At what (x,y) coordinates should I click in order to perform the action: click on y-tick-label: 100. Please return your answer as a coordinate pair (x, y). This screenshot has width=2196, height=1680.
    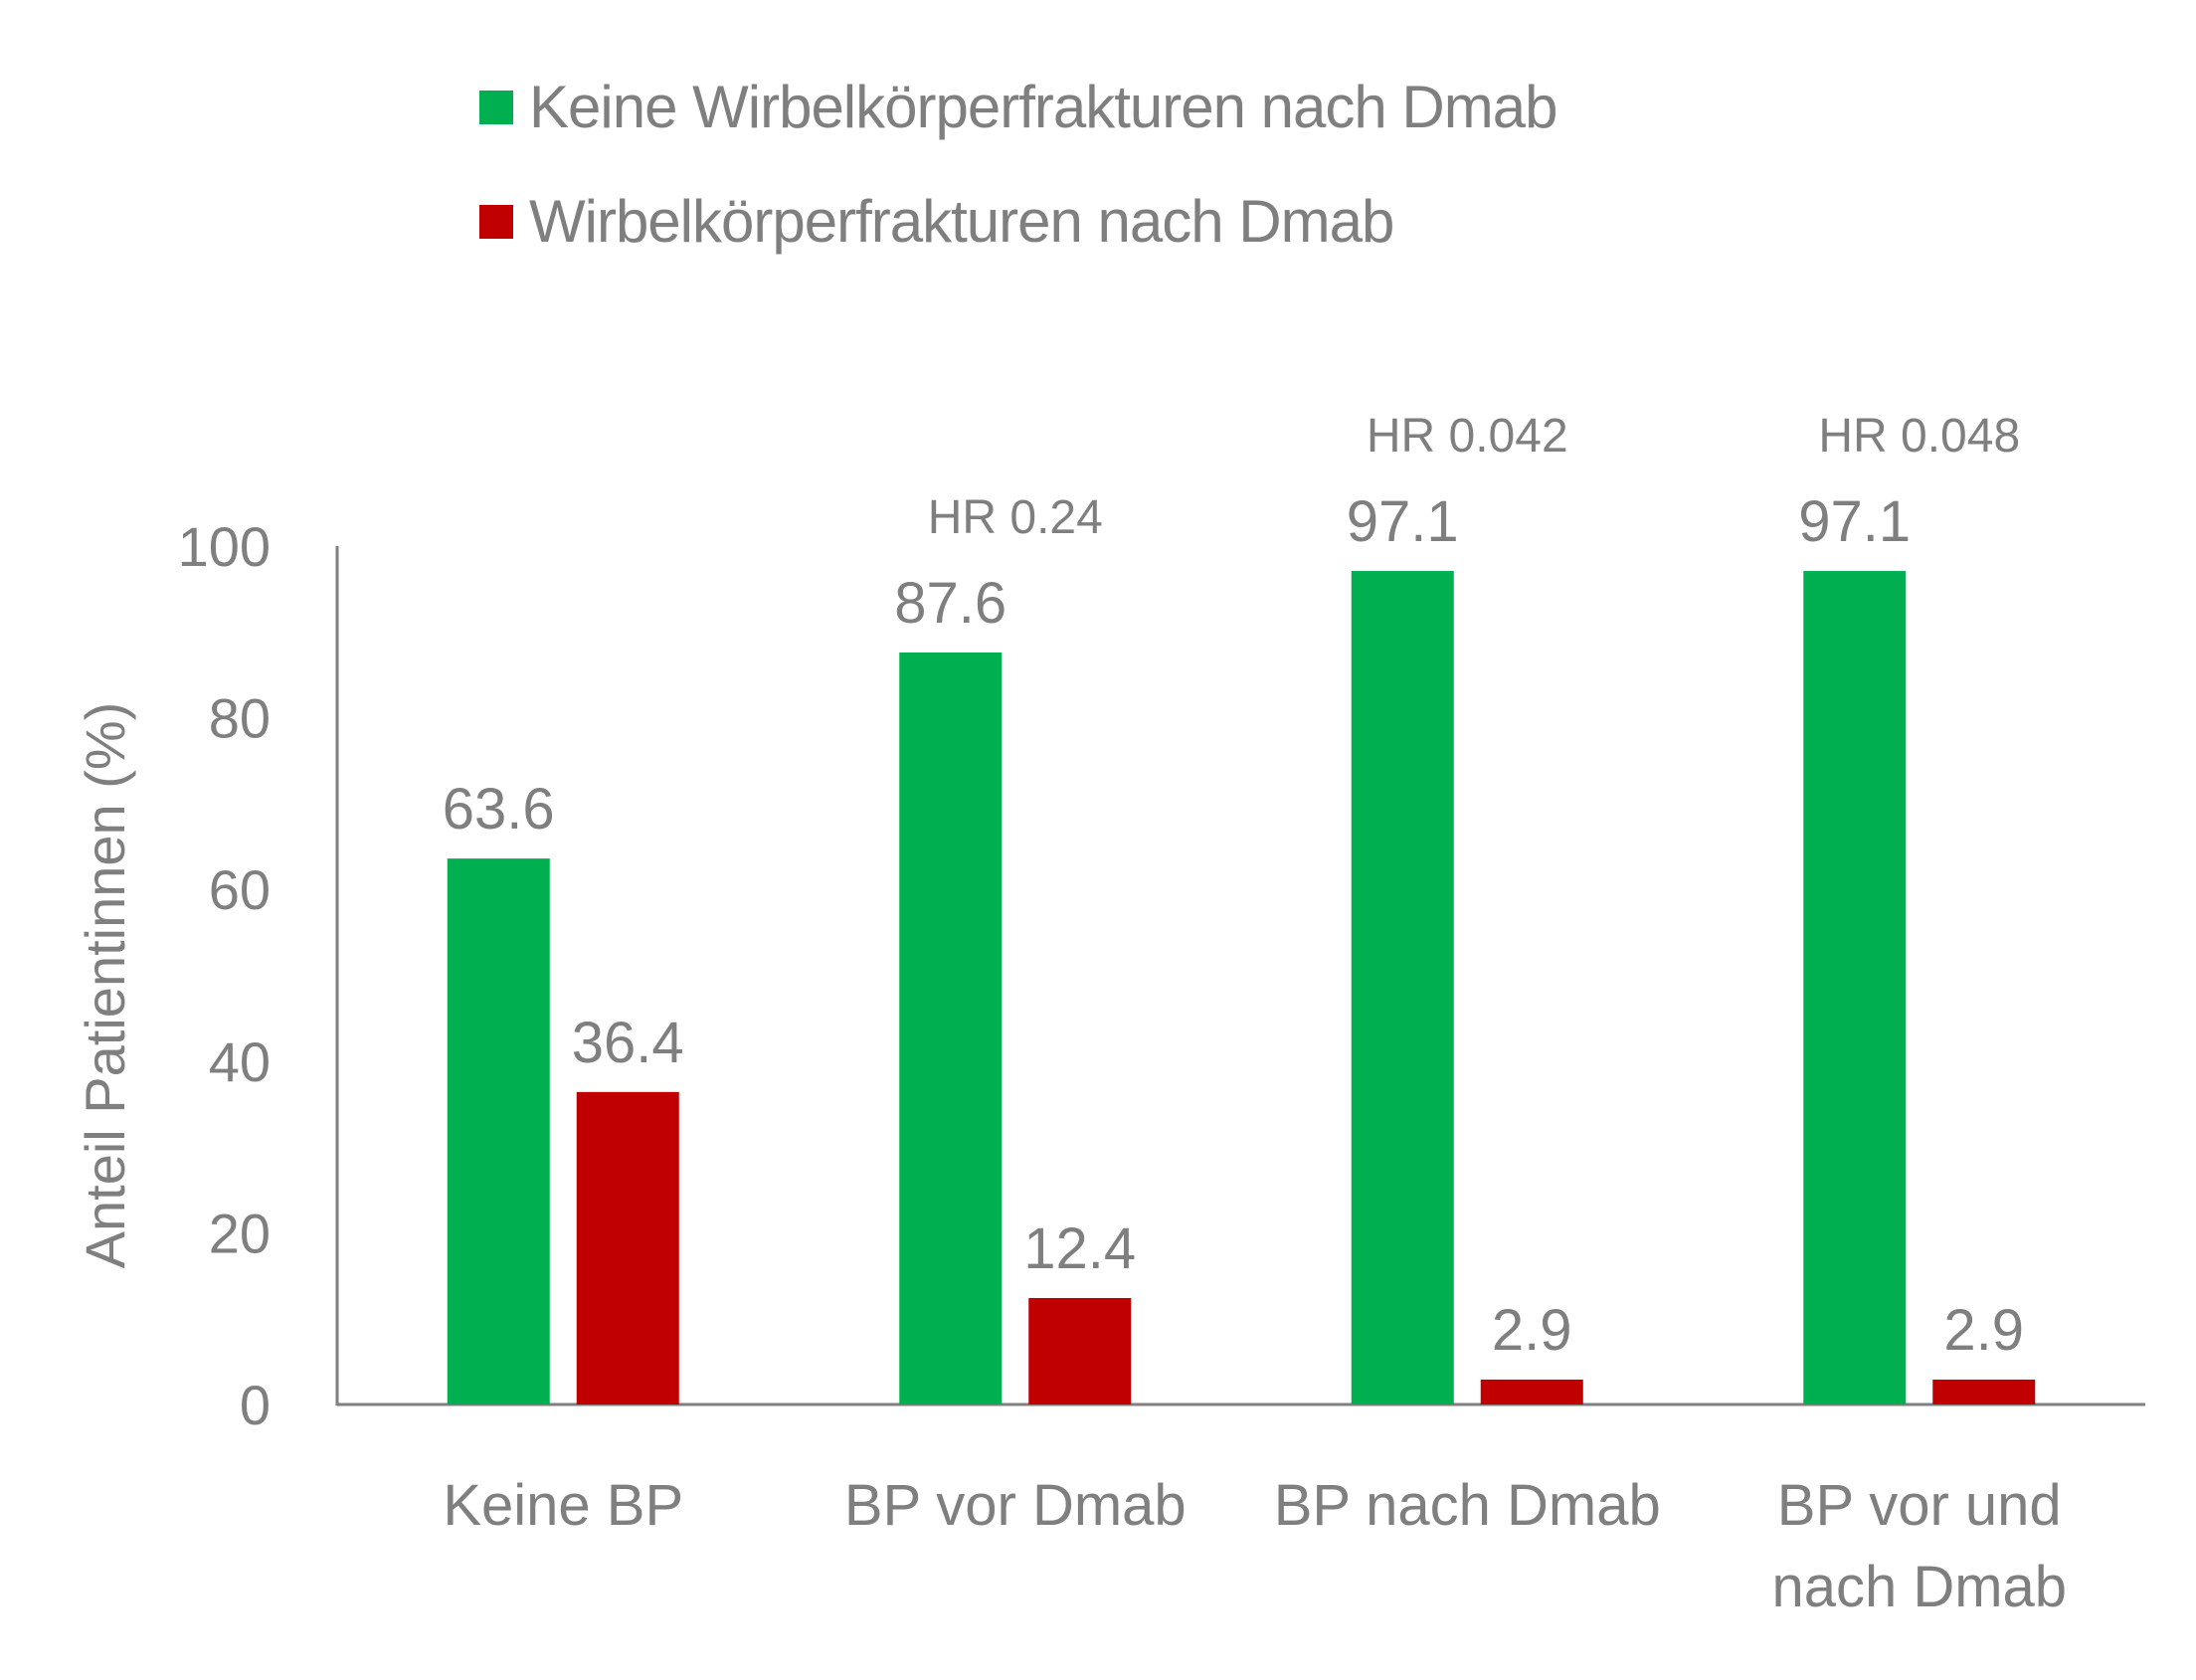
    Looking at the image, I should click on (224, 546).